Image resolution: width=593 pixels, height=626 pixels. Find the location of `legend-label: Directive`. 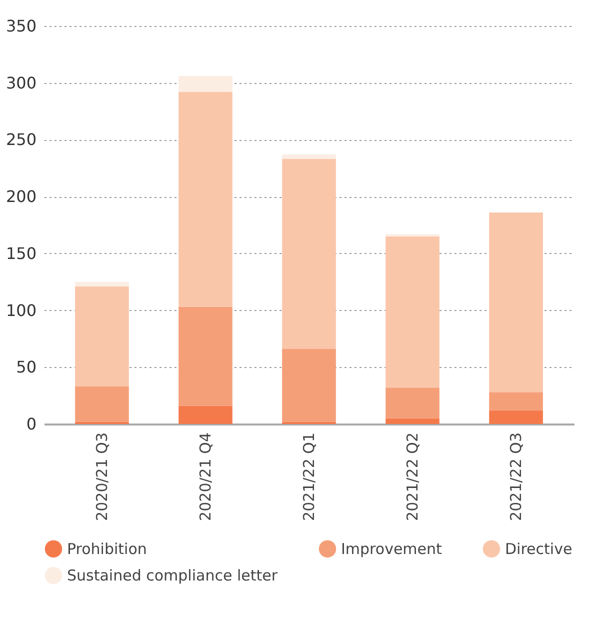

legend-label: Directive is located at coordinates (538, 549).